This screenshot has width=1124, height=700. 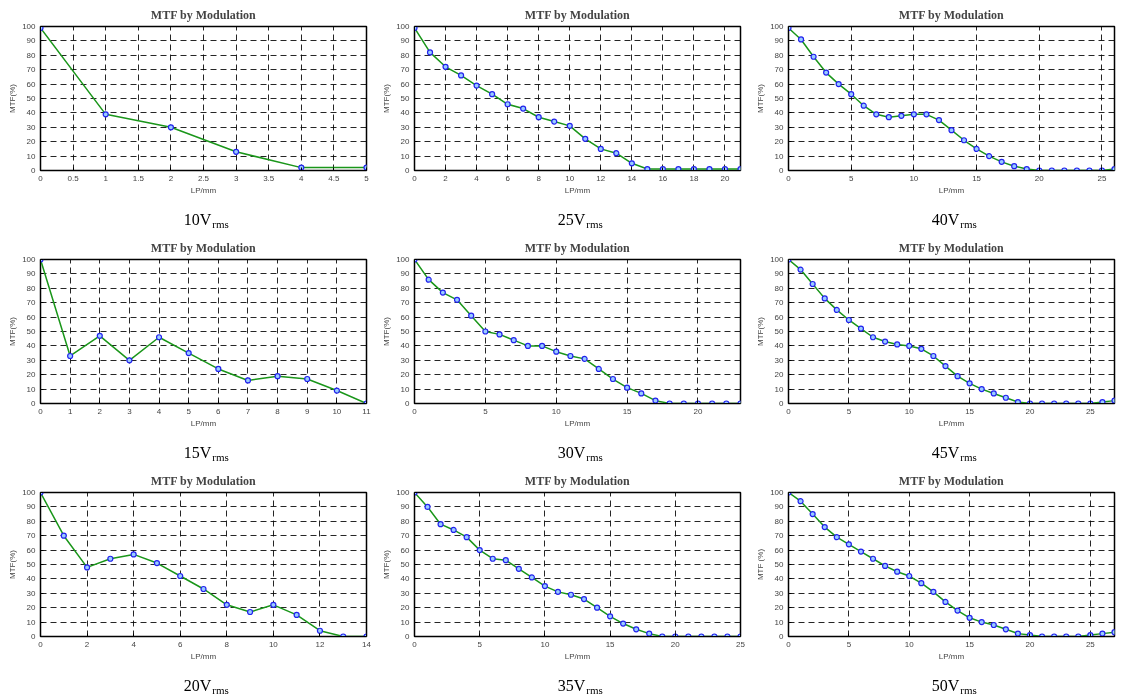 I want to click on x-tick-label: 1.5, so click(x=138, y=178).